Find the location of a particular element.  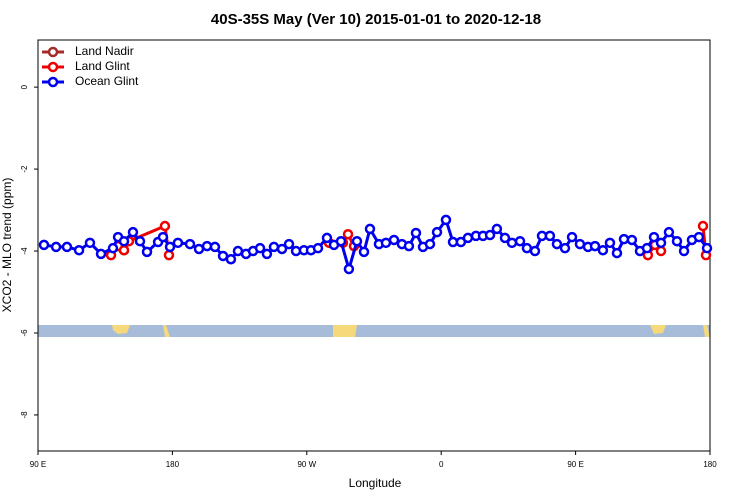

legend-label: Ocean Glint is located at coordinates (107, 81).